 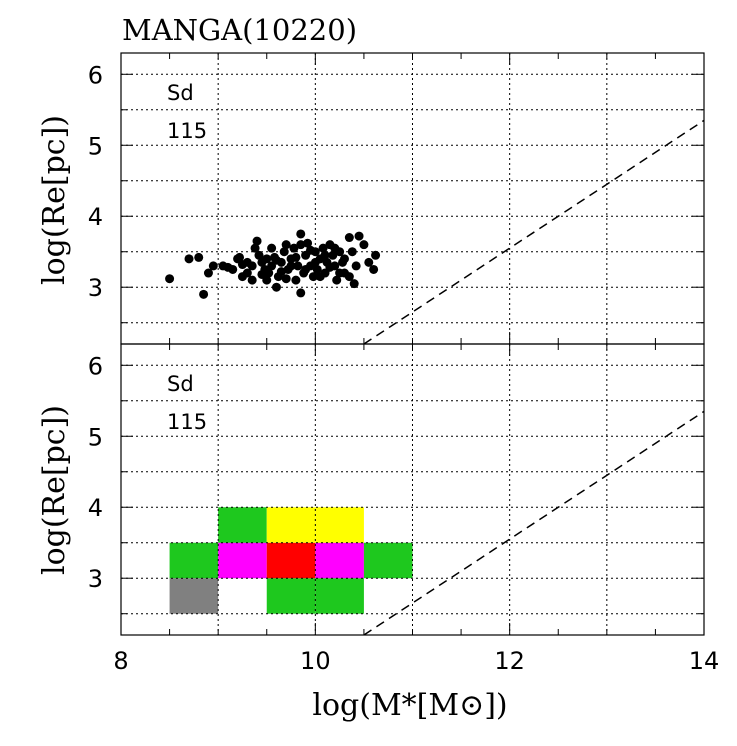 What do you see at coordinates (416, 661) in the screenshot?
I see `x-tick-labels: 8 10 12 14` at bounding box center [416, 661].